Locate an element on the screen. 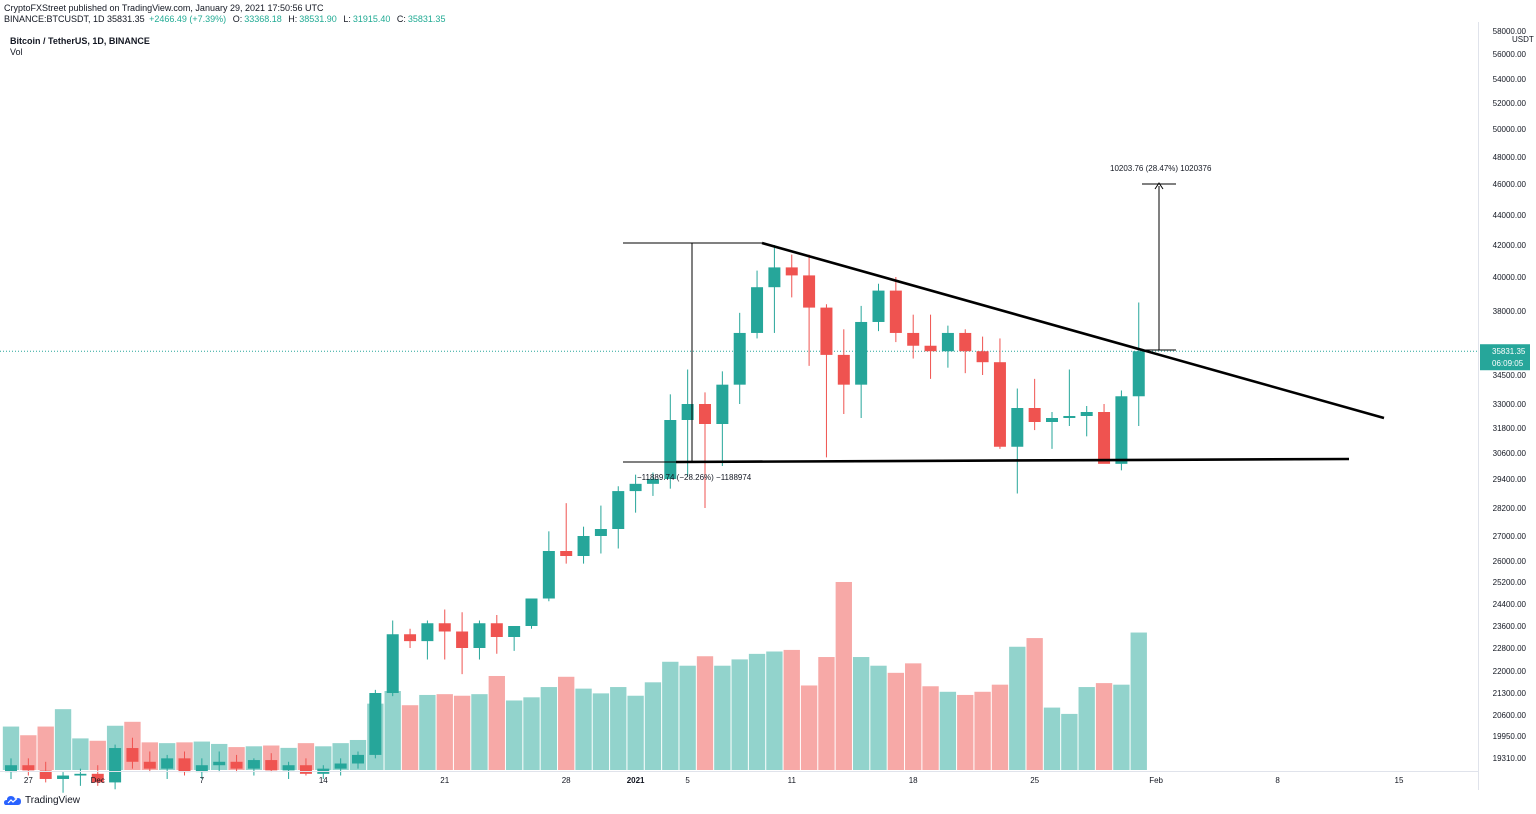 The image size is (1536, 814). x-tick-label: 5 is located at coordinates (687, 780).